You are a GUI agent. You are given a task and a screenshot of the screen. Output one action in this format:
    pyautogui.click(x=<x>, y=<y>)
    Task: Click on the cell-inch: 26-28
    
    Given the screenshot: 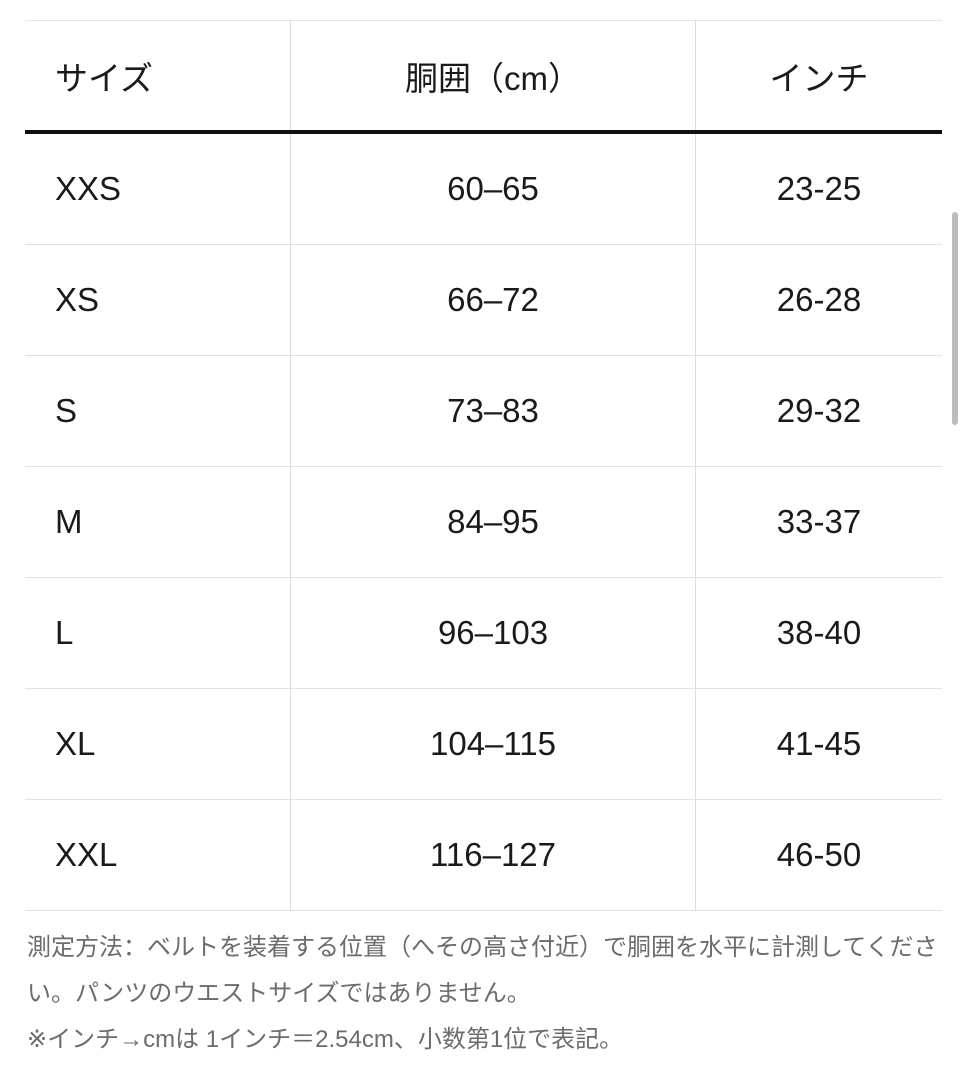 What is the action you would take?
    pyautogui.click(x=819, y=299)
    